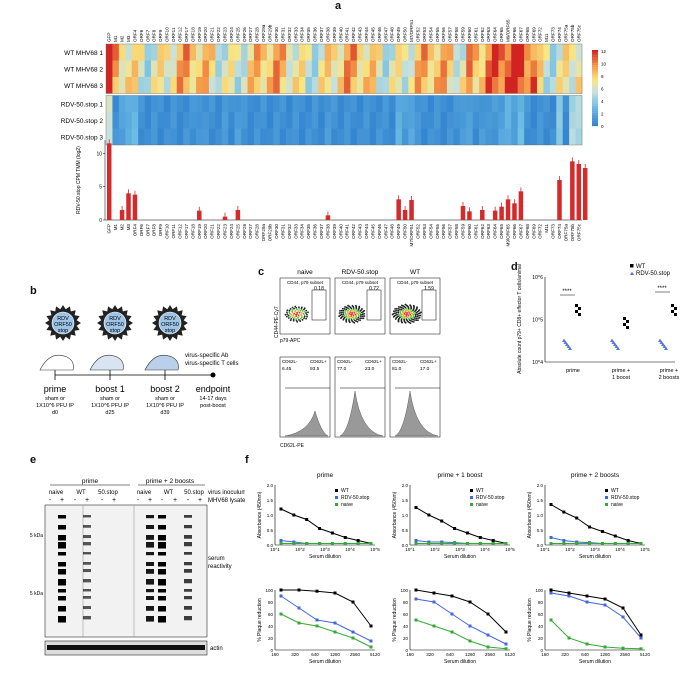  What do you see at coordinates (128, 227) in the screenshot?
I see `gene-label-bottom: M3` at bounding box center [128, 227].